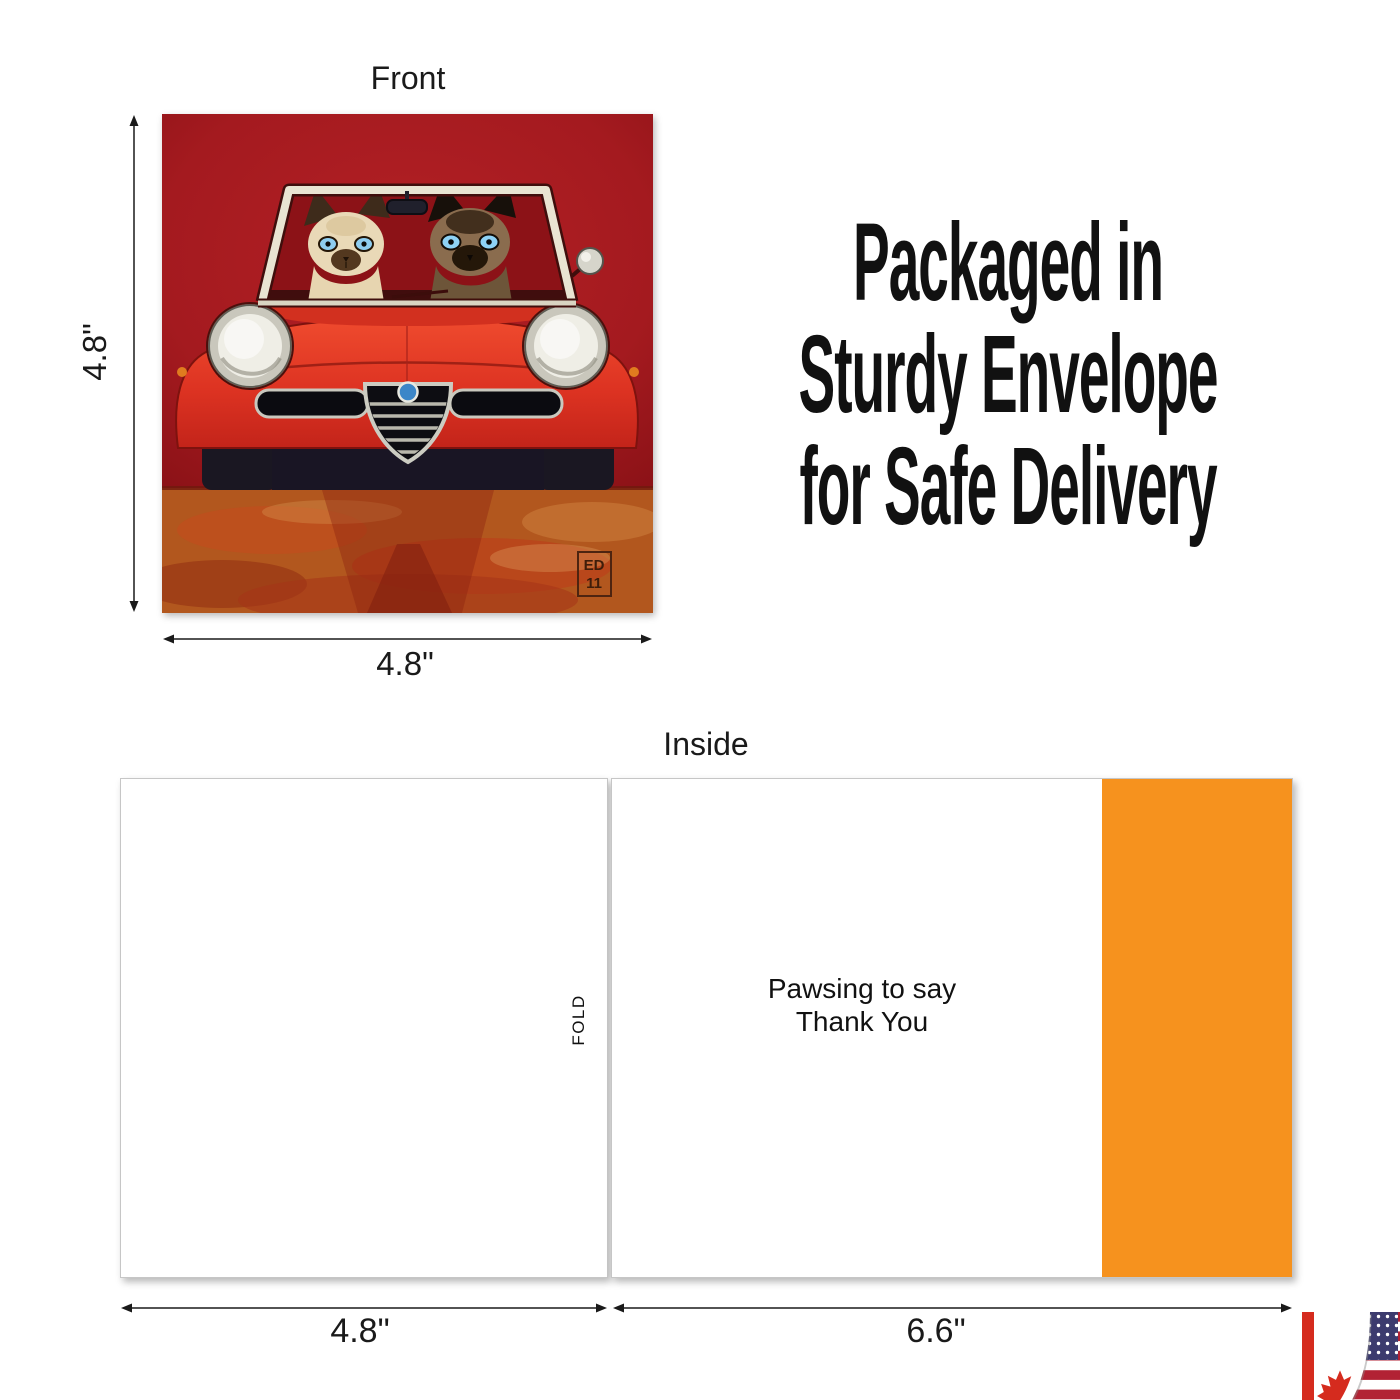 The height and width of the screenshot is (1400, 1400). Describe the element at coordinates (1340, 1385) in the screenshot. I see `maple-leaf-icon` at that location.